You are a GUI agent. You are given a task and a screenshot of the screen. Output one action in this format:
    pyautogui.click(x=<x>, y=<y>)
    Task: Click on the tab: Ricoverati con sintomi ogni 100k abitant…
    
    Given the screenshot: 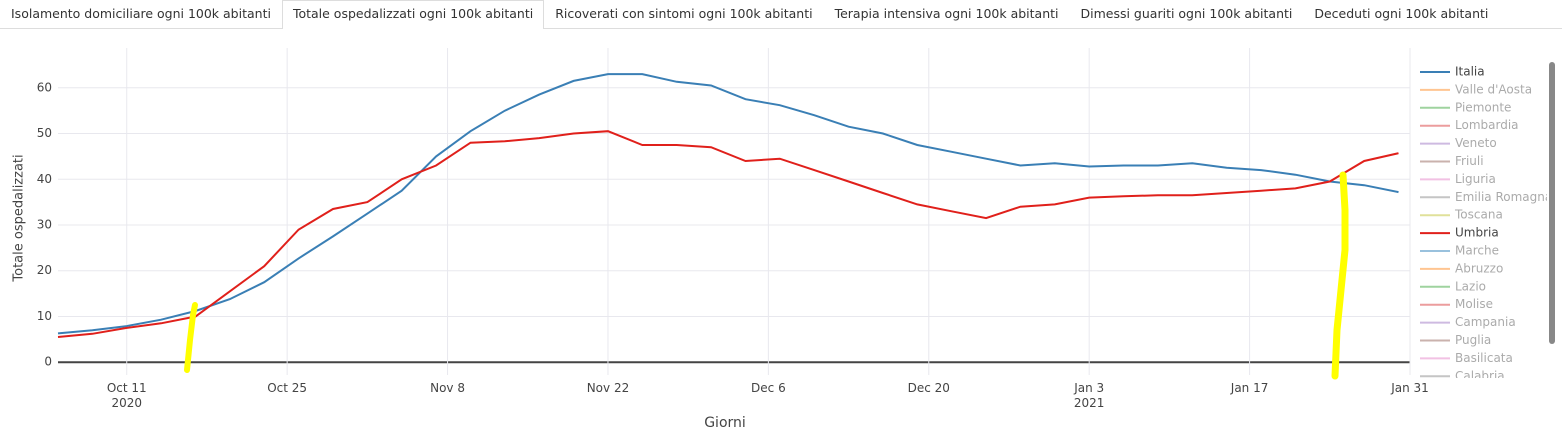 What is the action you would take?
    pyautogui.click(x=684, y=13)
    